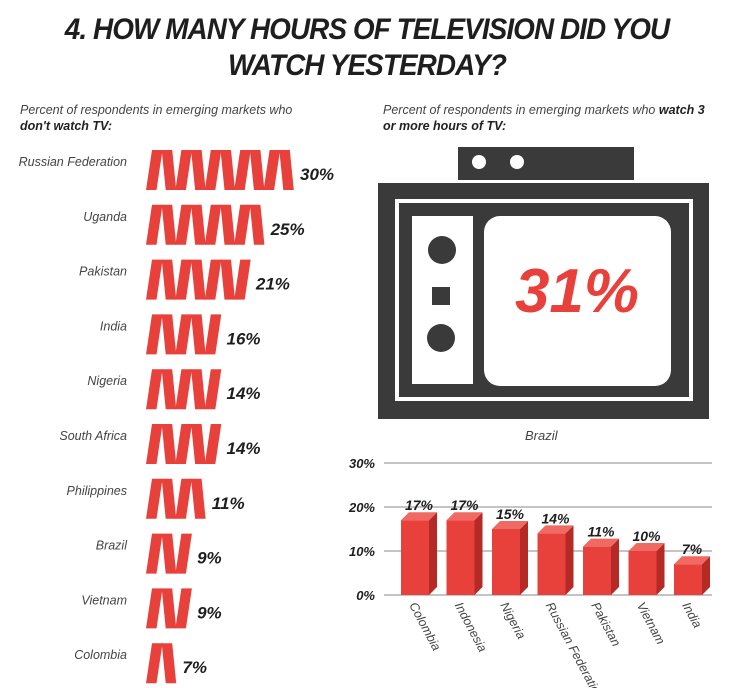 The width and height of the screenshot is (734, 688). Describe the element at coordinates (209, 612) in the screenshot. I see `data-label: 9%` at that location.